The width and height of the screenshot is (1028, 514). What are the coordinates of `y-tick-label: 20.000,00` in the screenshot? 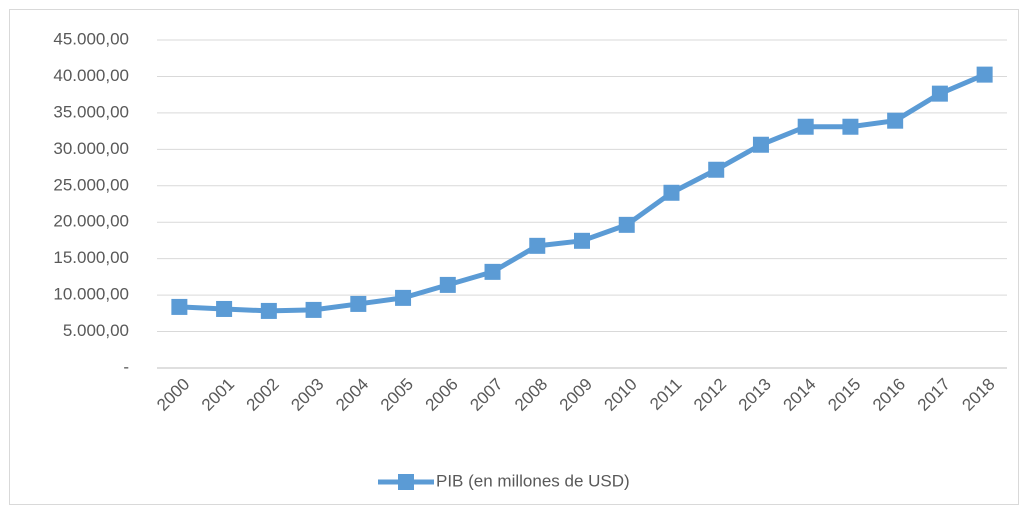 It's located at (91, 221).